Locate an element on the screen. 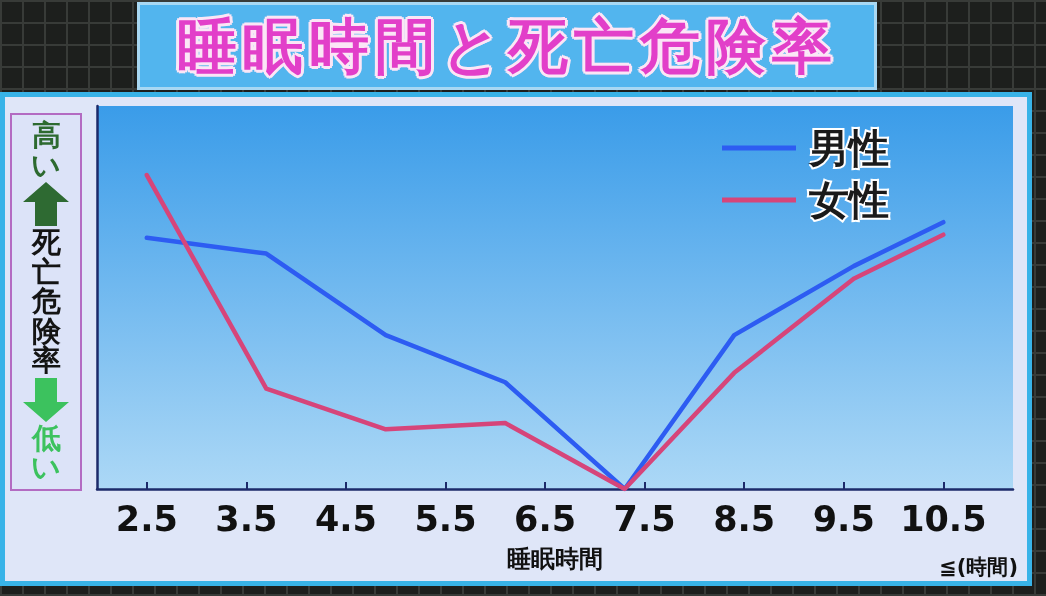  x-tick-label: 8.5 is located at coordinates (744, 518).